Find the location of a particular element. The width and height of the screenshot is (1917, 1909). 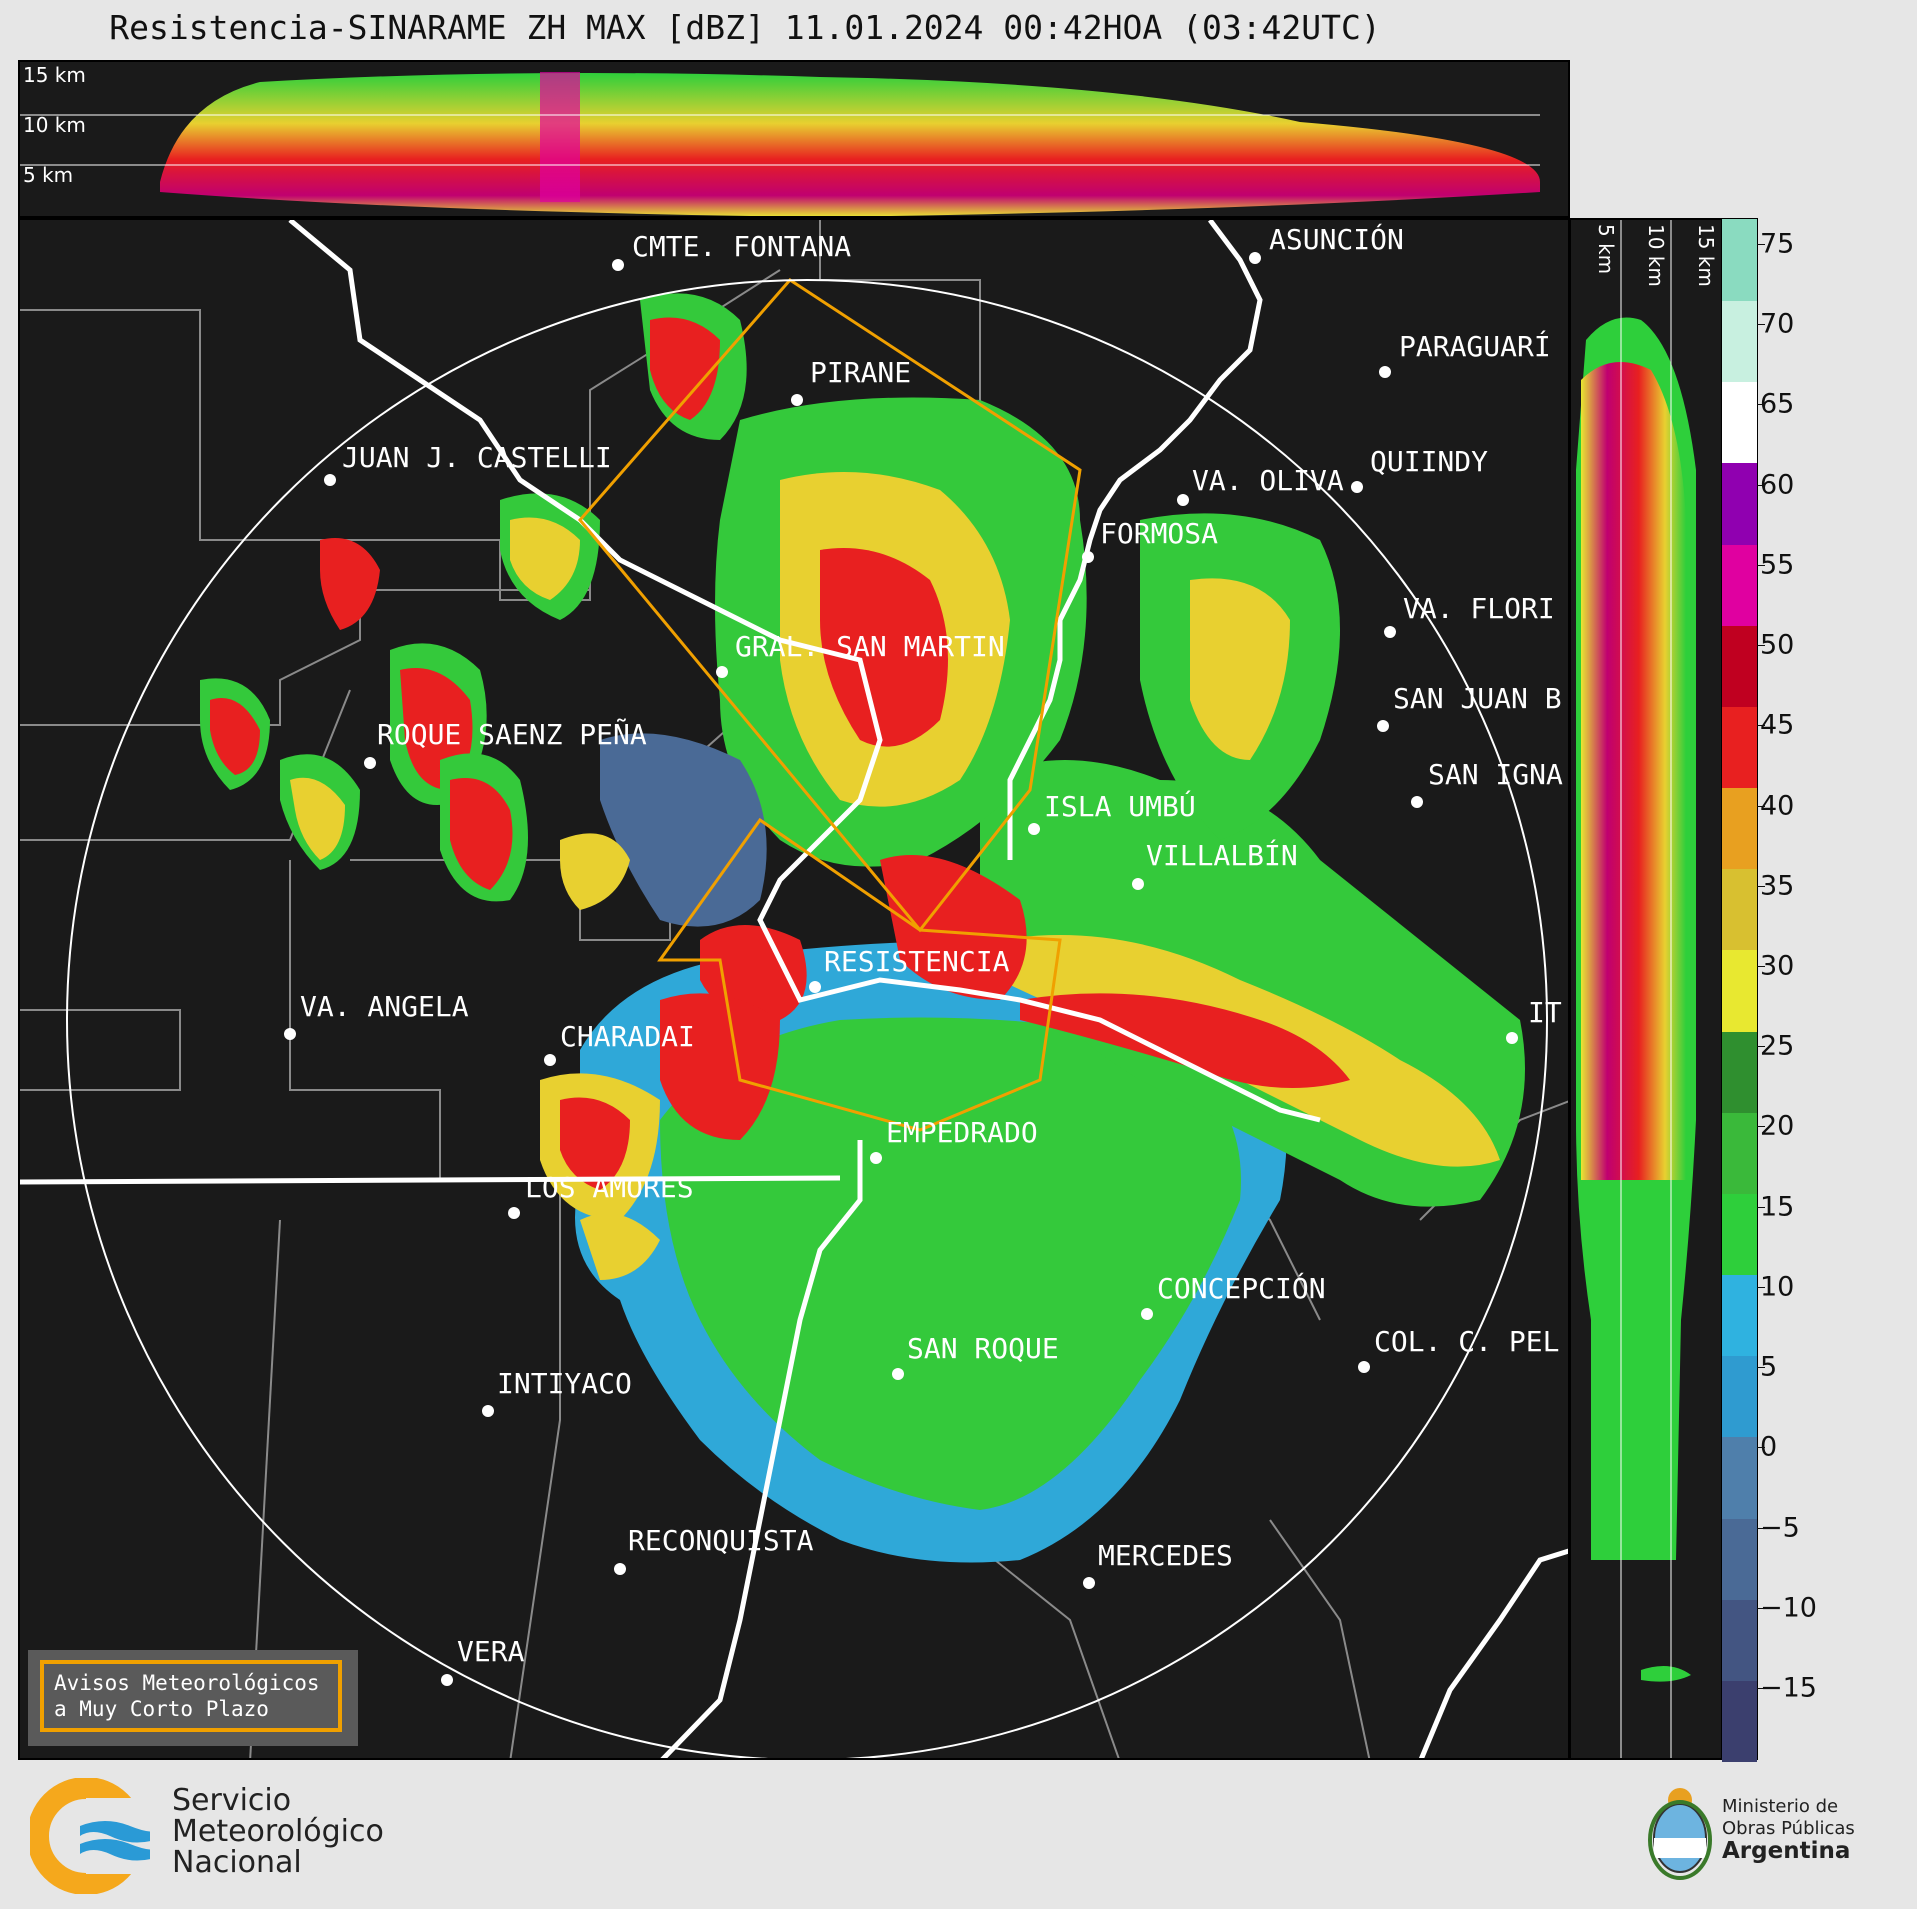

colorbar-tick-label: 25 is located at coordinates (1777, 1046).